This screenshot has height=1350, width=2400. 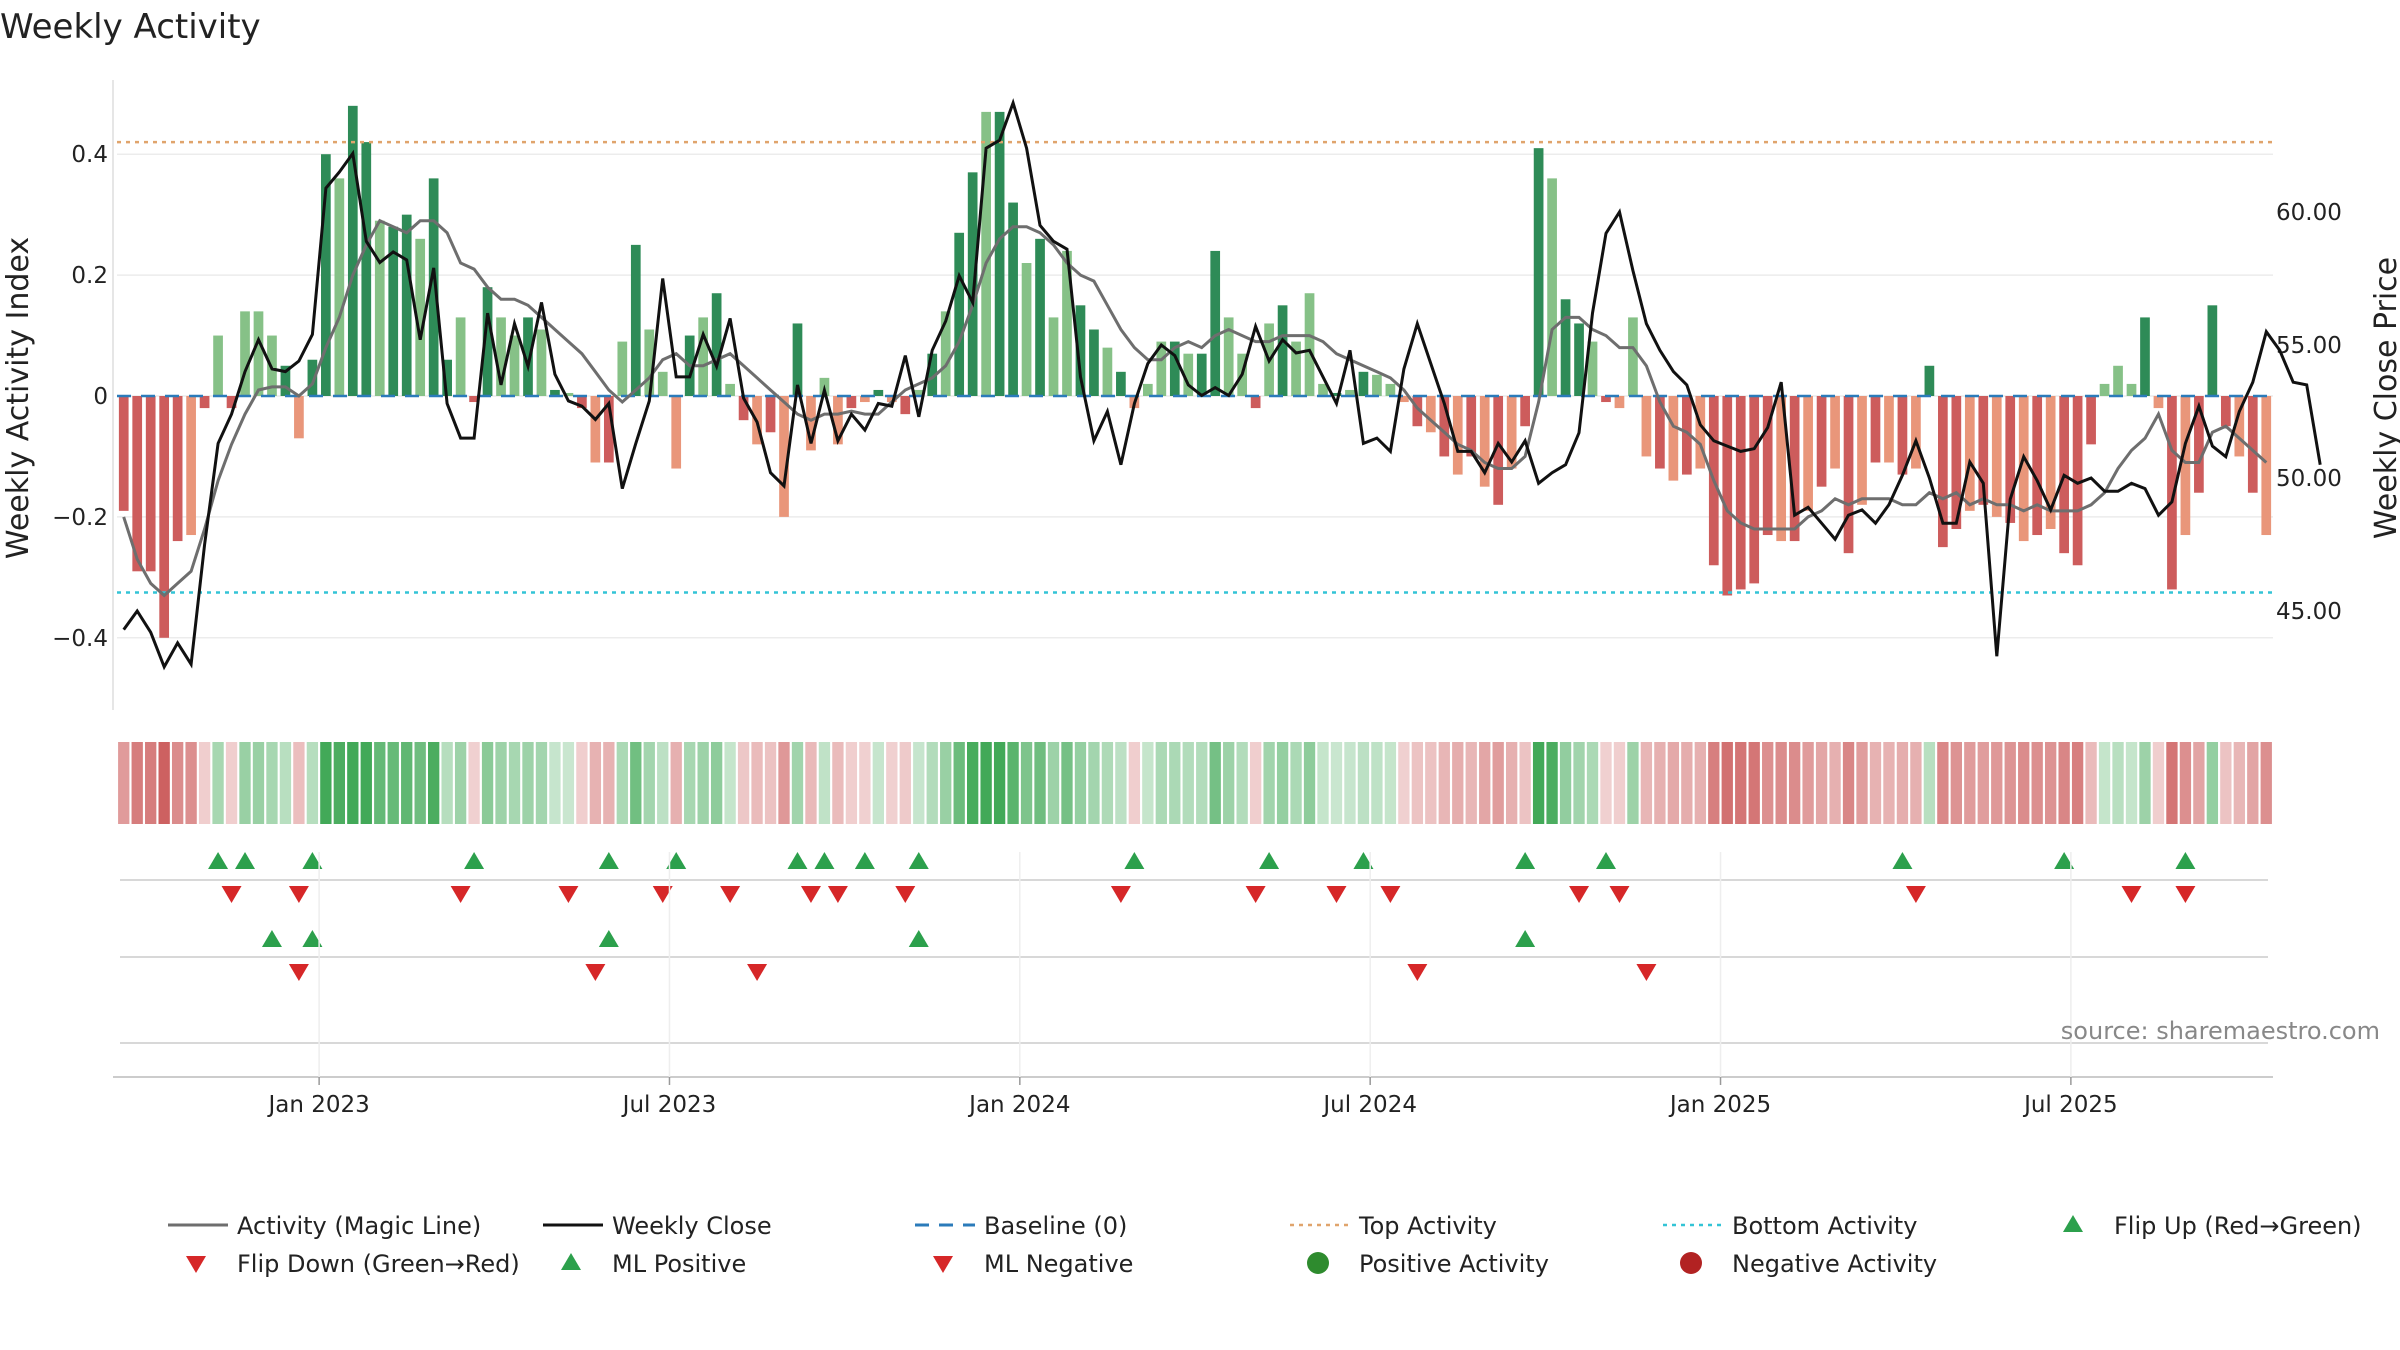 What do you see at coordinates (1058, 1264) in the screenshot?
I see `legend-label: ML Negative` at bounding box center [1058, 1264].